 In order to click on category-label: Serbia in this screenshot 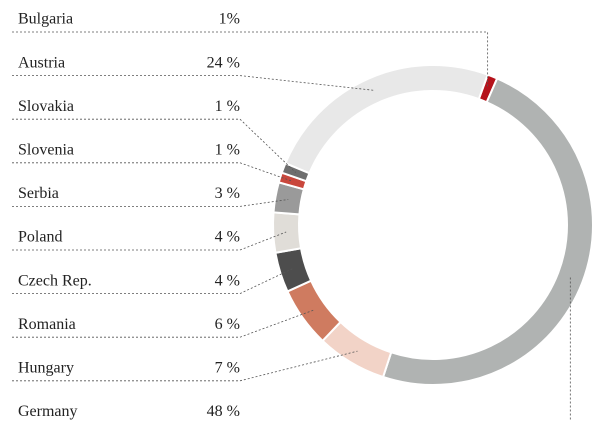, I will do `click(38, 193)`.